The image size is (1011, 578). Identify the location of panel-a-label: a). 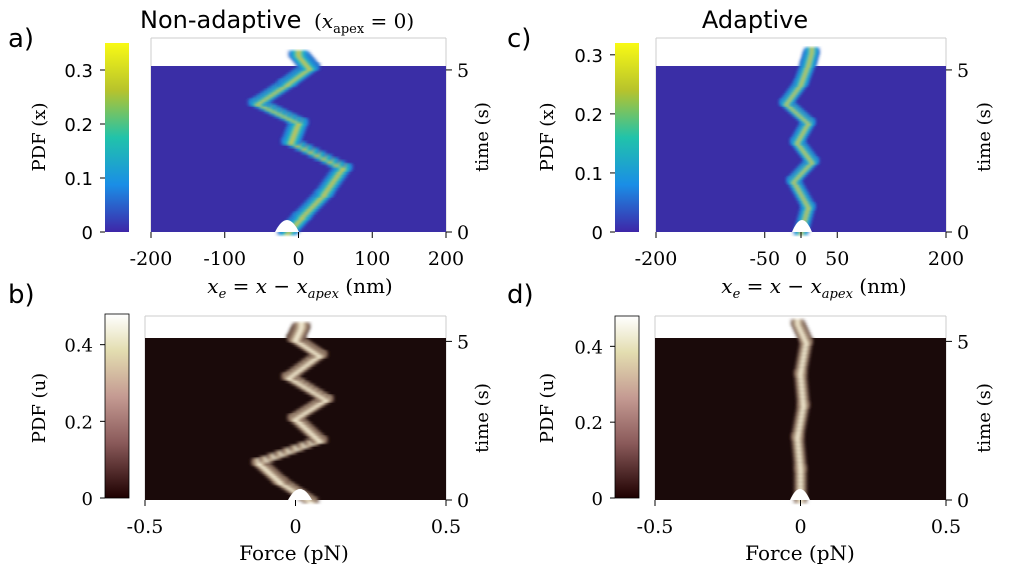
(21, 39).